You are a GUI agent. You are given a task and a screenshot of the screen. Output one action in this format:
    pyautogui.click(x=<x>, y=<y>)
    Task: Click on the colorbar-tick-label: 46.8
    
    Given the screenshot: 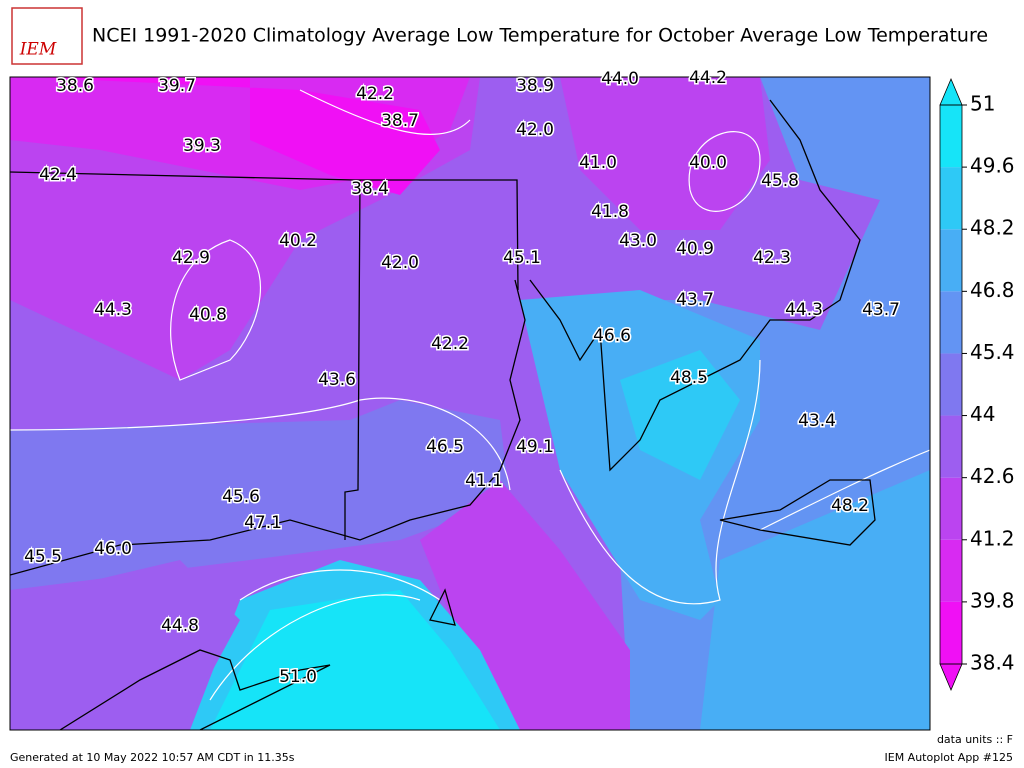 What is the action you would take?
    pyautogui.click(x=992, y=290)
    